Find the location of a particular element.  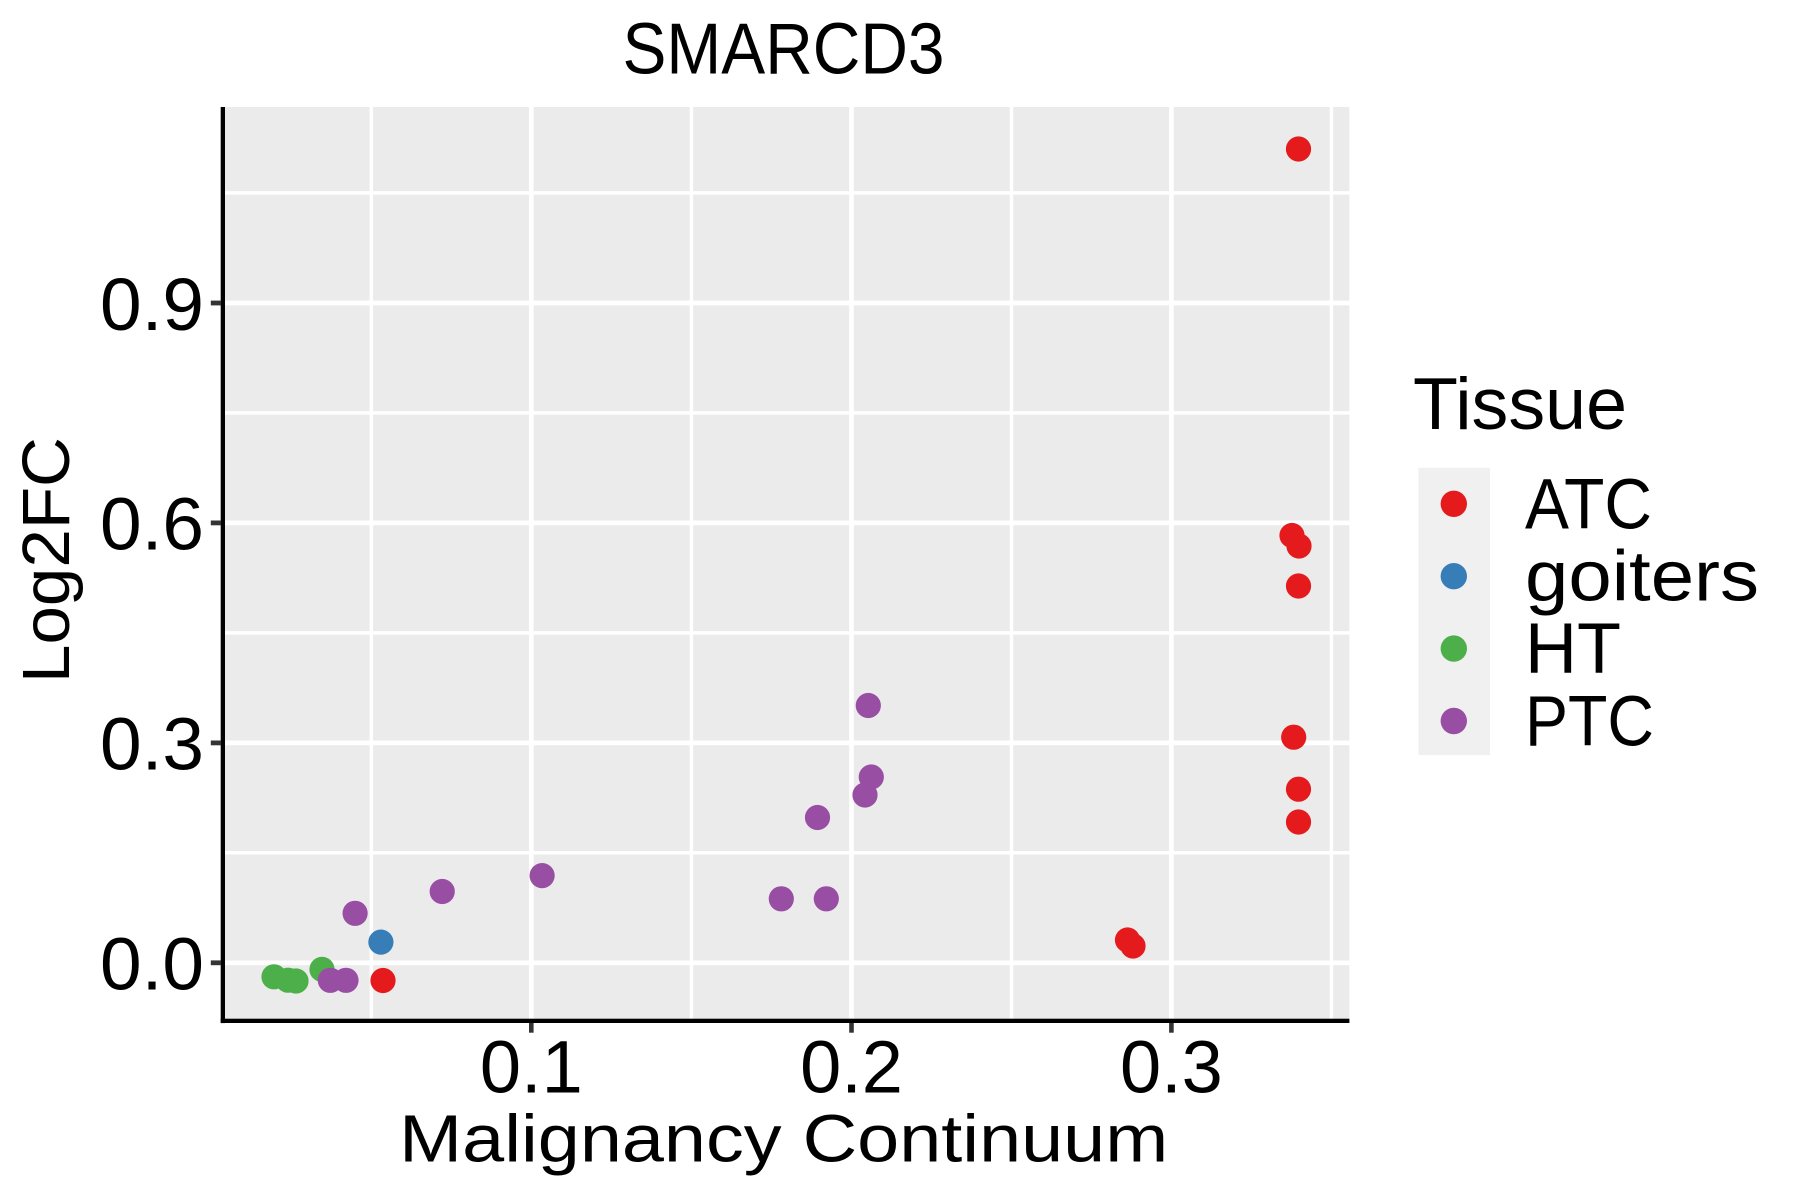

svg-text: ATC is located at coordinates (1588, 504).